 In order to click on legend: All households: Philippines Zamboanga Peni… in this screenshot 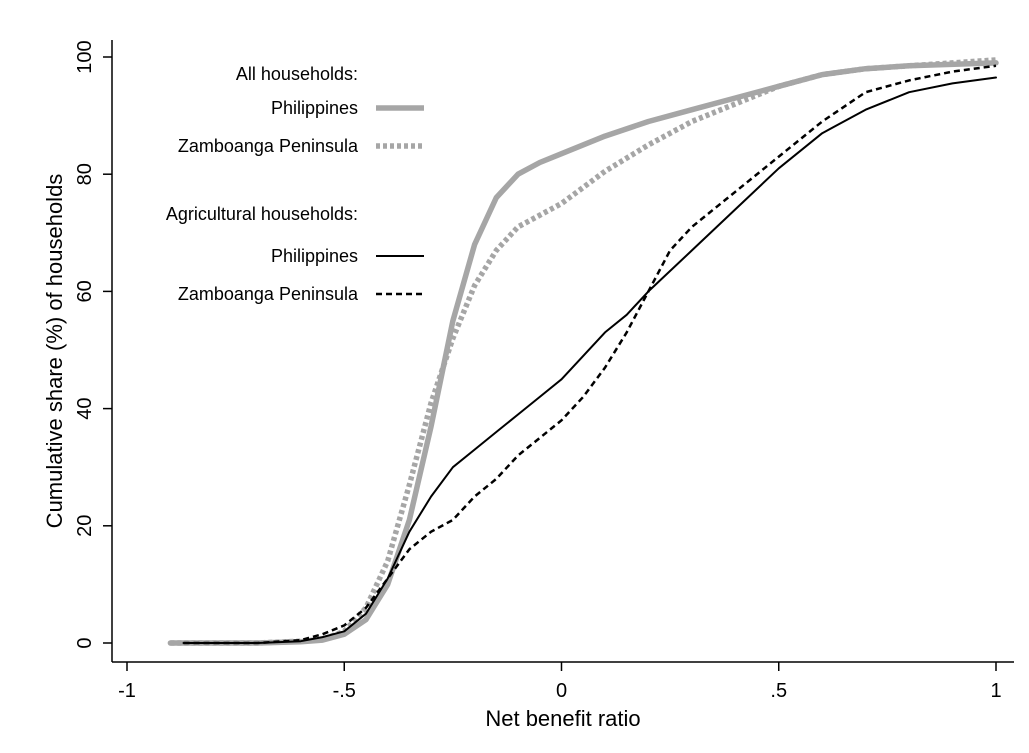, I will do `click(295, 184)`.